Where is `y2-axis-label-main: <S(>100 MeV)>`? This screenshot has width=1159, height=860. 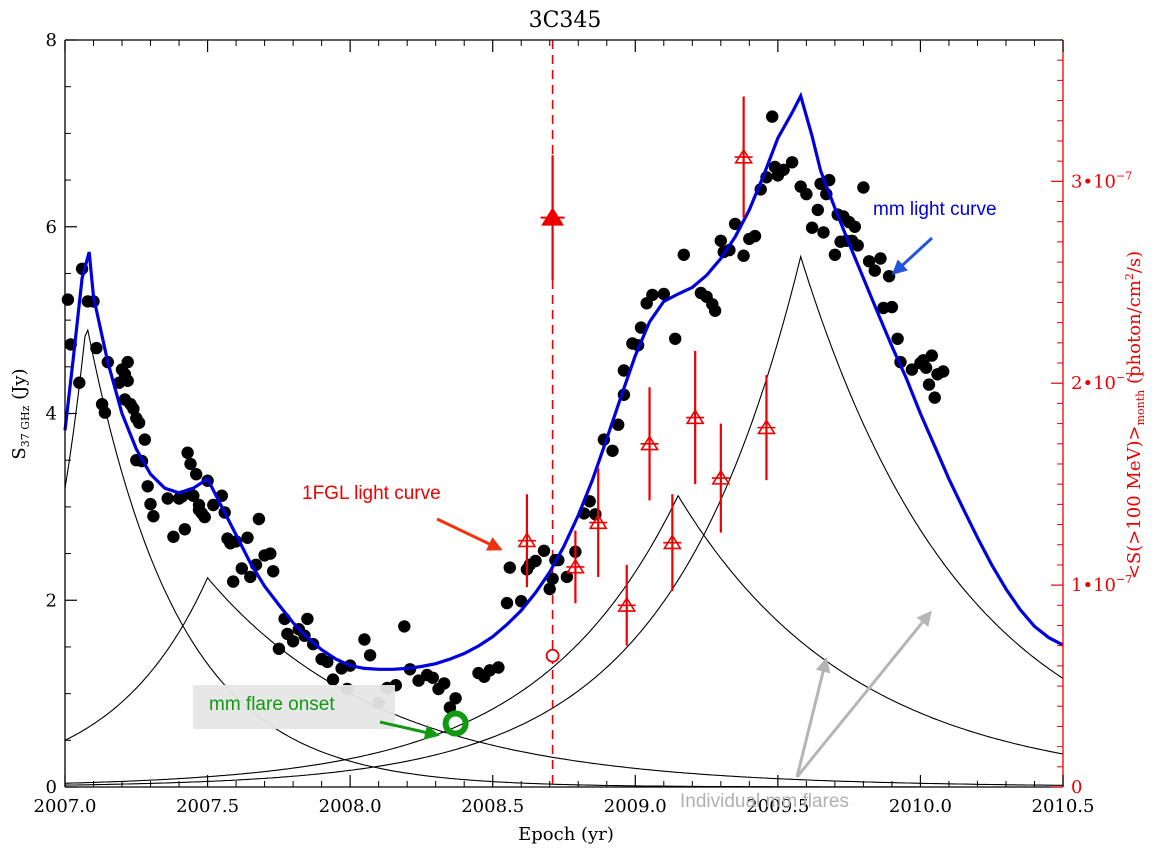
y2-axis-label-main: <S(>100 MeV)> is located at coordinates (1134, 502).